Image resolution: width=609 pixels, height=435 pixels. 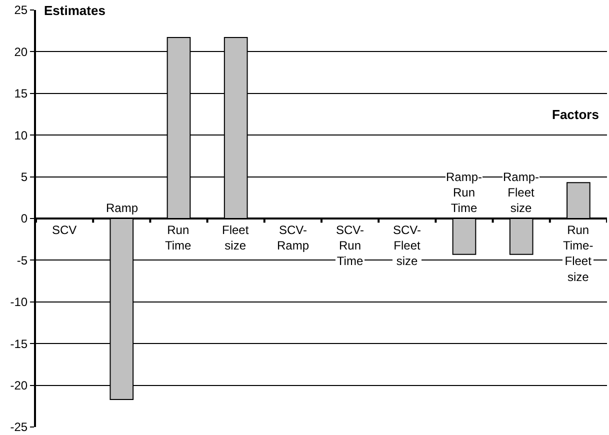 What do you see at coordinates (21, 135) in the screenshot?
I see `y-tick-label: 10` at bounding box center [21, 135].